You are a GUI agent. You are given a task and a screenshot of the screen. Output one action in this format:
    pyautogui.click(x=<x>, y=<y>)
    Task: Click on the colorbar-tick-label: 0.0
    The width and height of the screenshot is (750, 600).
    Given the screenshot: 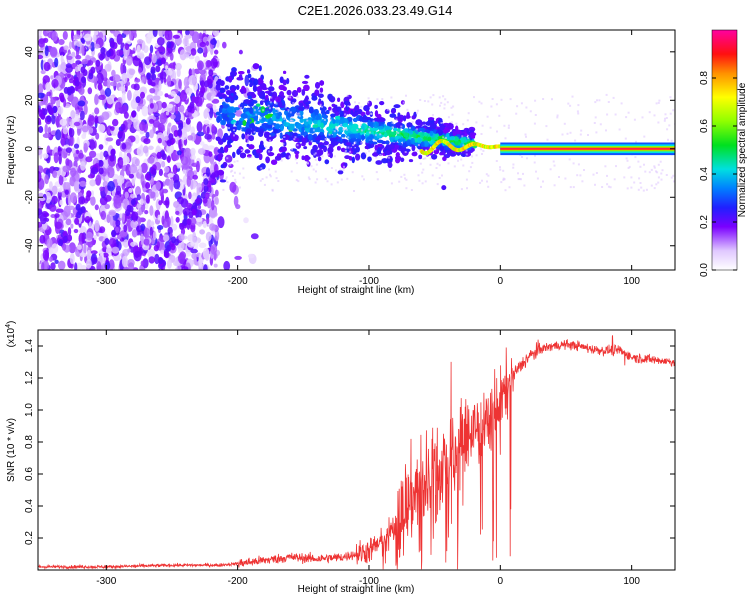 What is the action you would take?
    pyautogui.click(x=704, y=270)
    